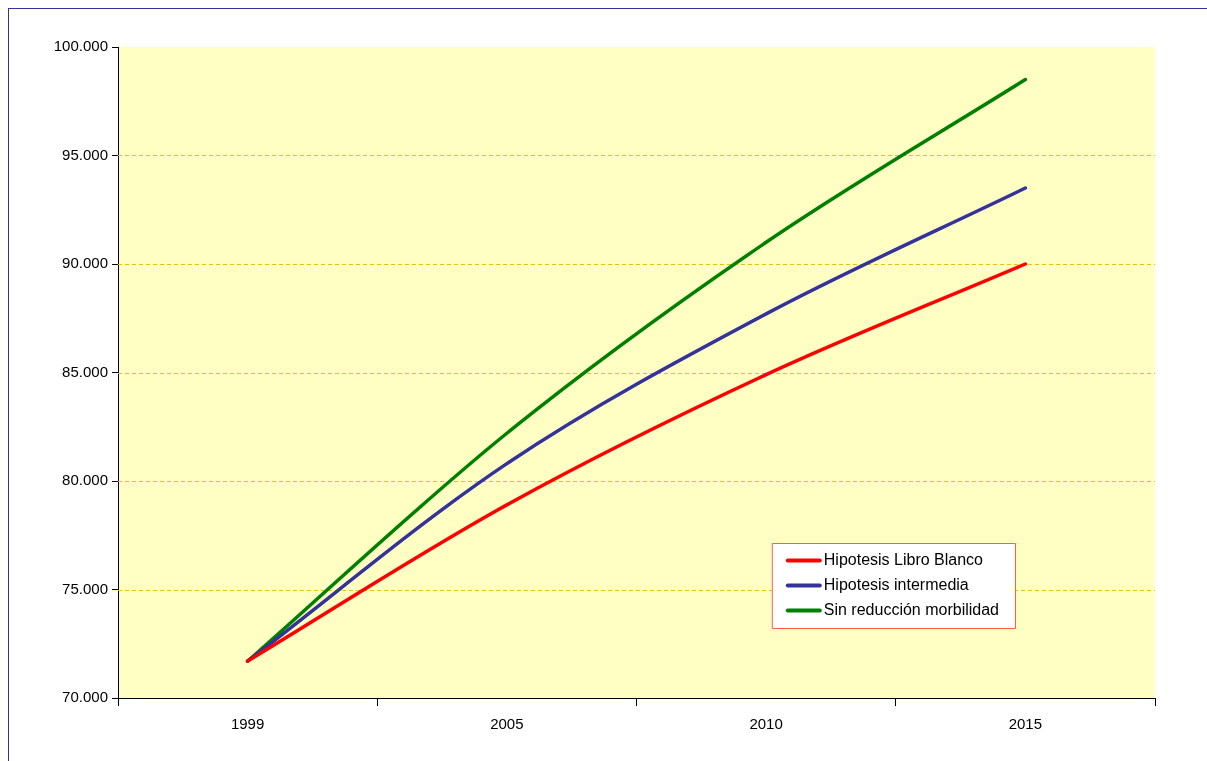 This screenshot has height=761, width=1207. I want to click on y-tick-label: 90.000, so click(85, 263).